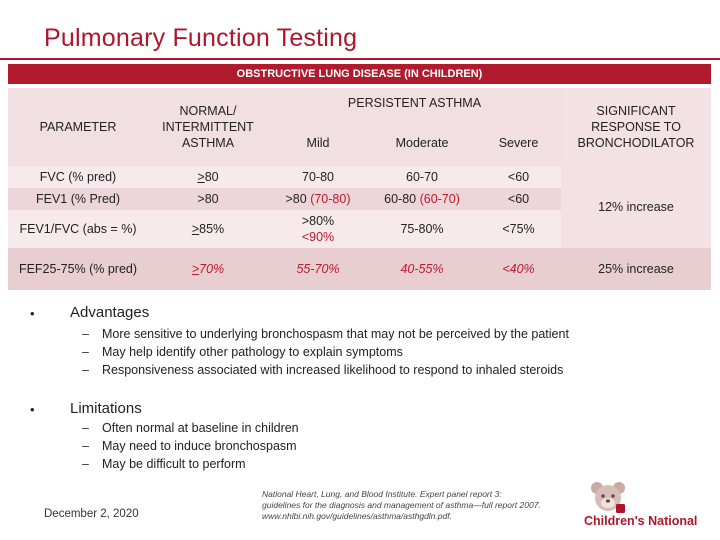 The image size is (720, 540). I want to click on header-normal-line3: ASTHMA, so click(208, 143).